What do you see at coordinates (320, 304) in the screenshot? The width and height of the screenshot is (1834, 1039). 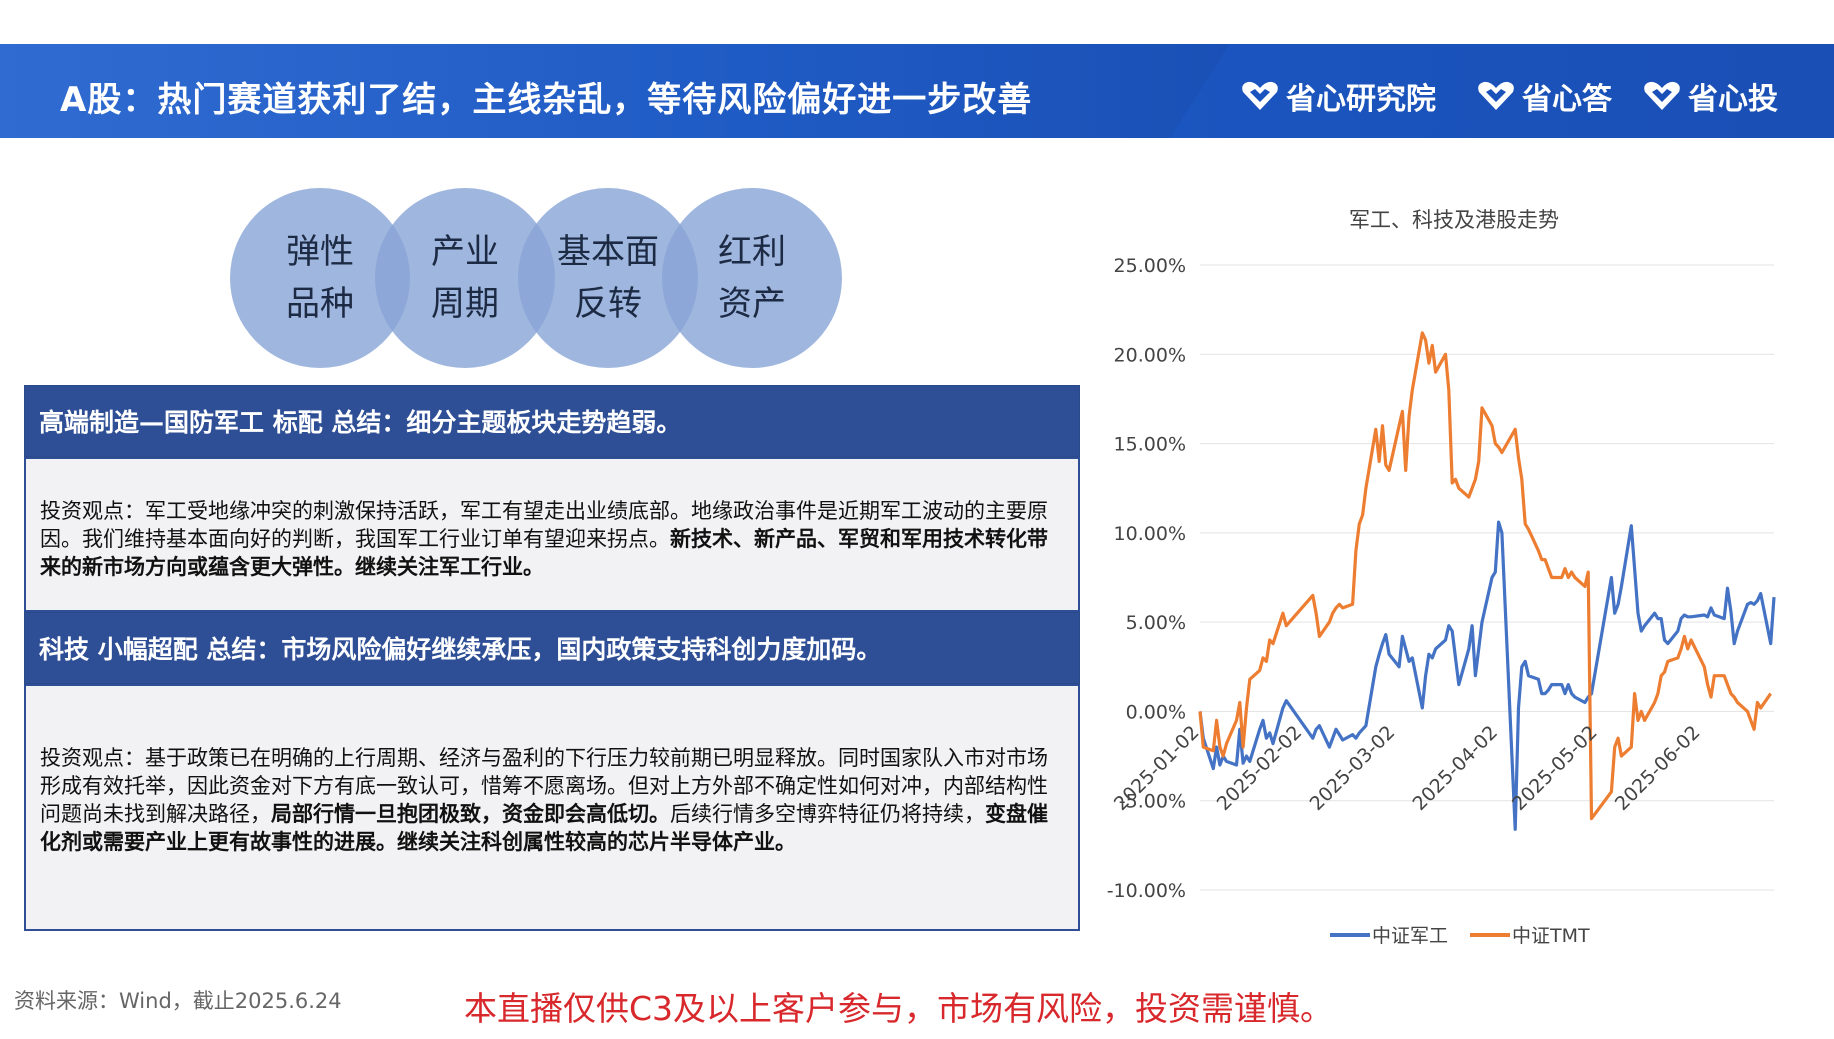 I see `bubble-line: 品种` at bounding box center [320, 304].